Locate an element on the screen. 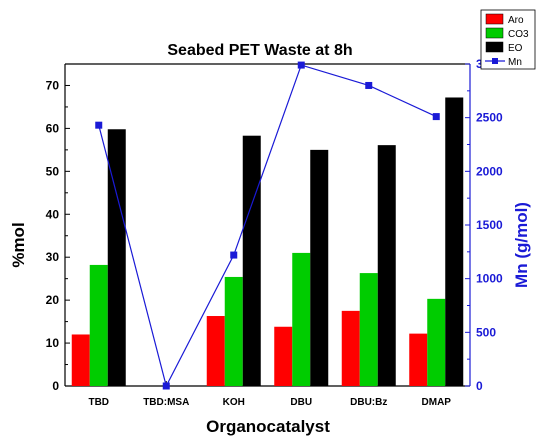 Image resolution: width=537 pixels, height=437 pixels. legend-marker-mn is located at coordinates (495, 61).